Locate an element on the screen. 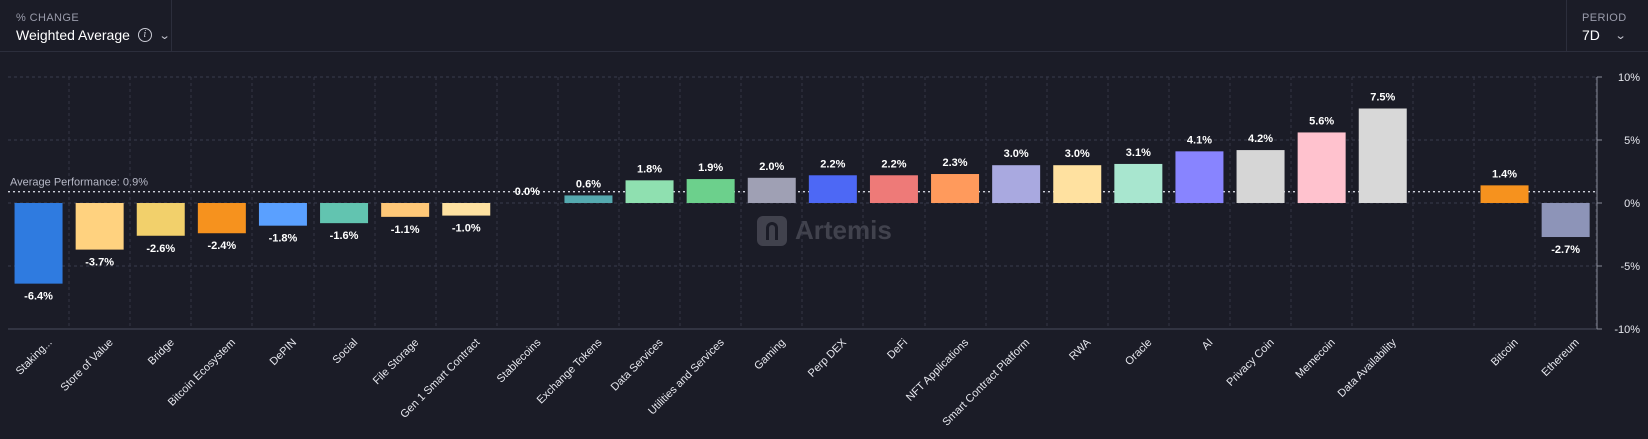 This screenshot has height=439, width=1648. x-tick-label: Perp DEX is located at coordinates (828, 358).